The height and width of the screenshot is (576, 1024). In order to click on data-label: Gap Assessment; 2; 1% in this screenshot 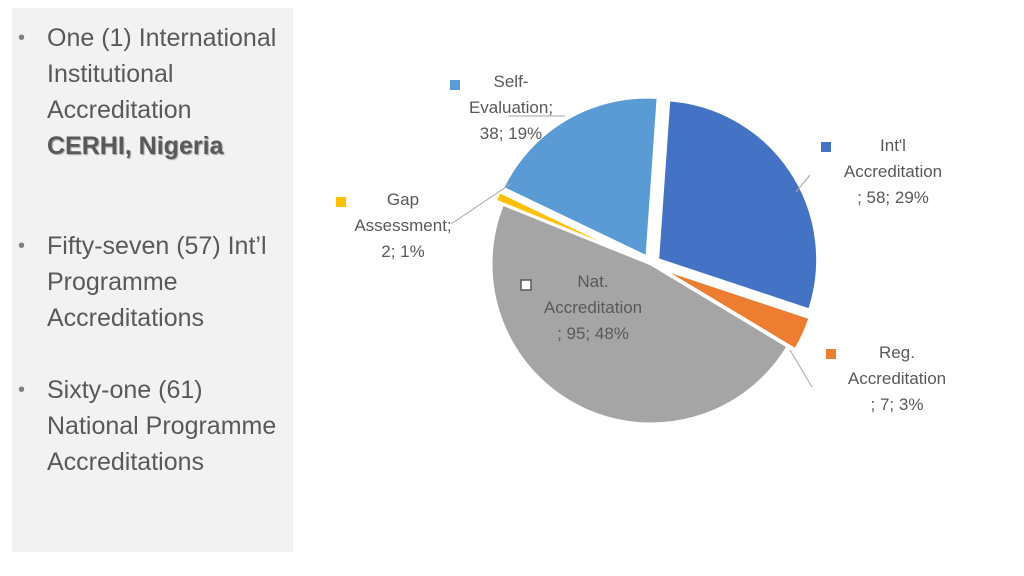, I will do `click(402, 225)`.